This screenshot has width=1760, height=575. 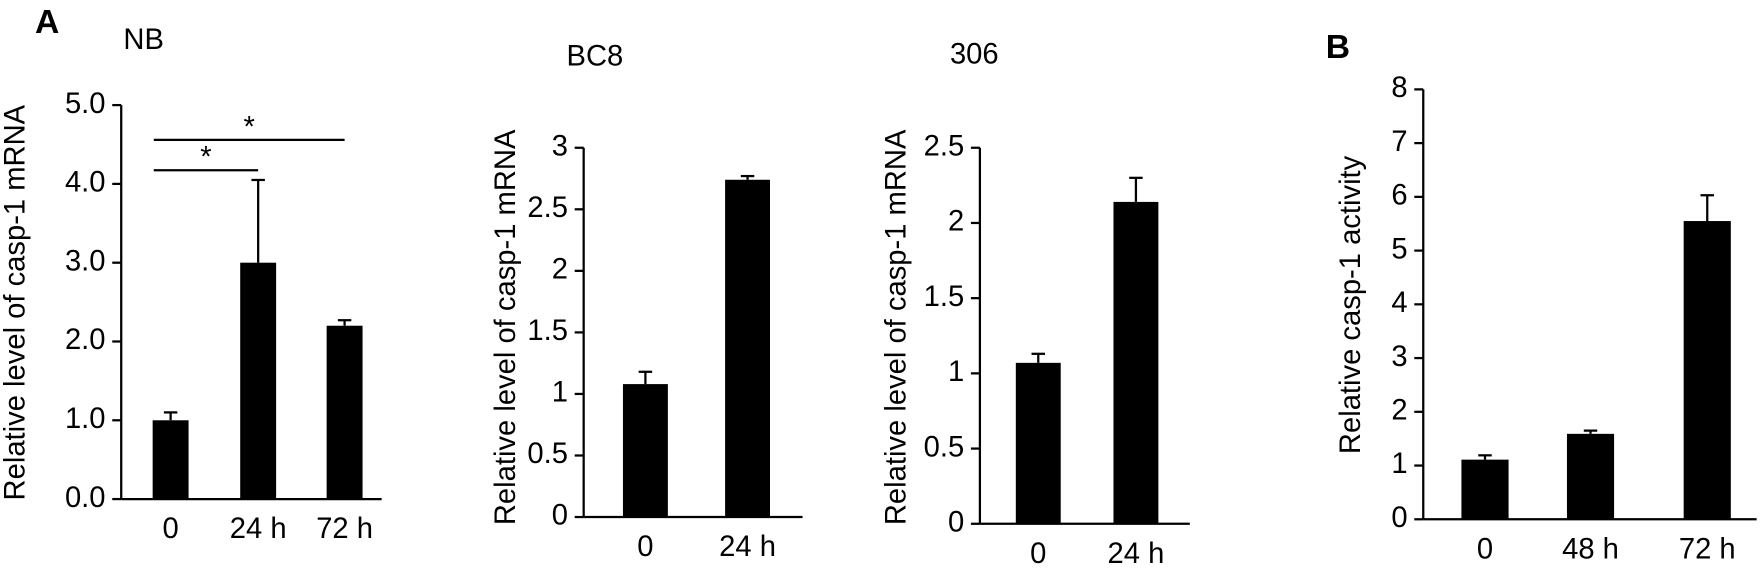 What do you see at coordinates (85, 340) in the screenshot?
I see `y-tick-label: 2.0` at bounding box center [85, 340].